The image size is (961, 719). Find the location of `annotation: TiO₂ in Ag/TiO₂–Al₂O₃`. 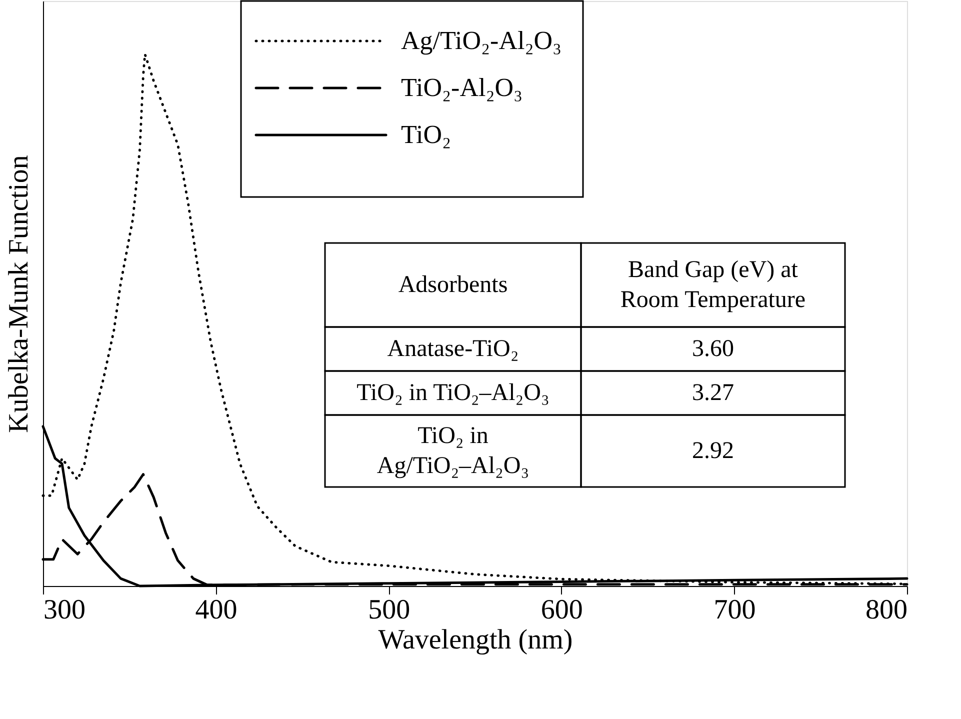

annotation: TiO₂ in Ag/TiO₂–Al₂O₃ is located at coordinates (453, 451).